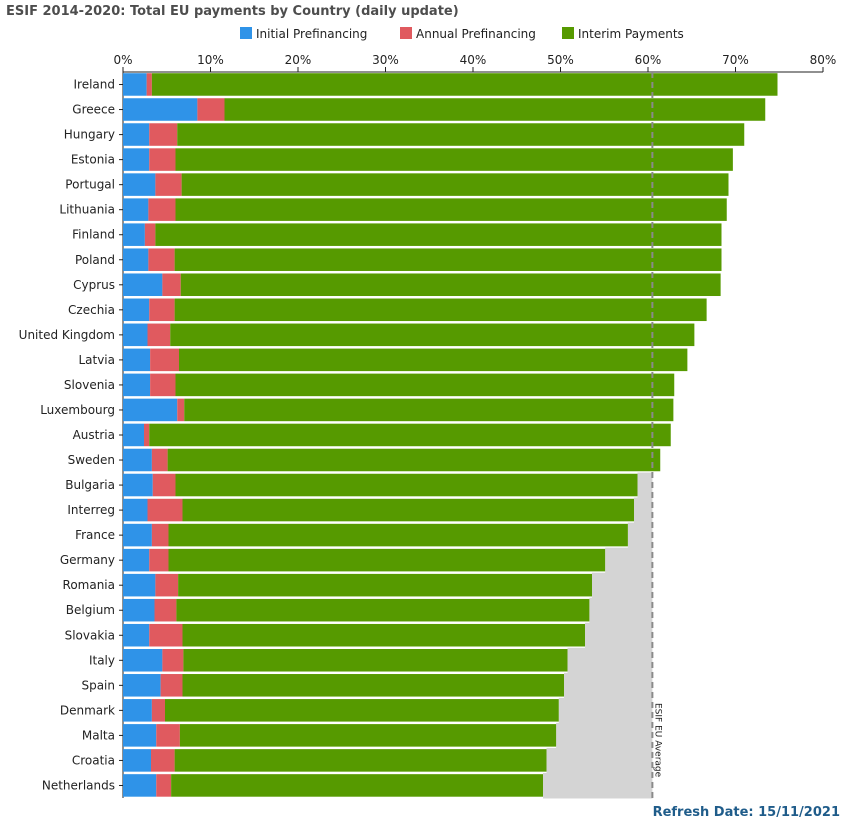  I want to click on x-tick-label: 40%, so click(473, 60).